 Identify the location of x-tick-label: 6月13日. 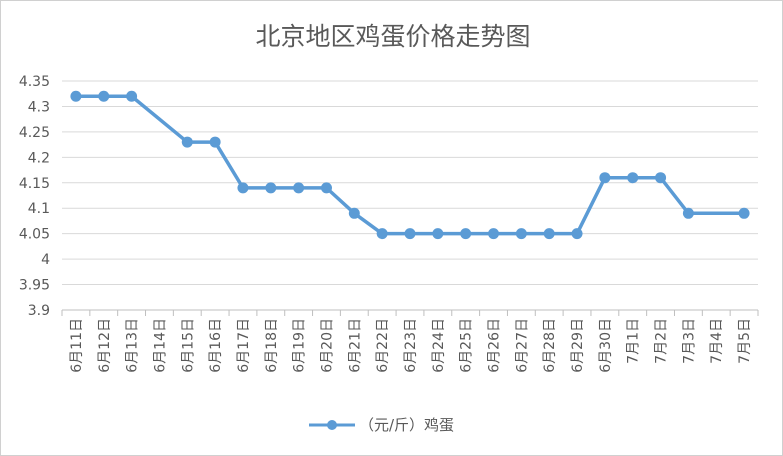
(133, 345).